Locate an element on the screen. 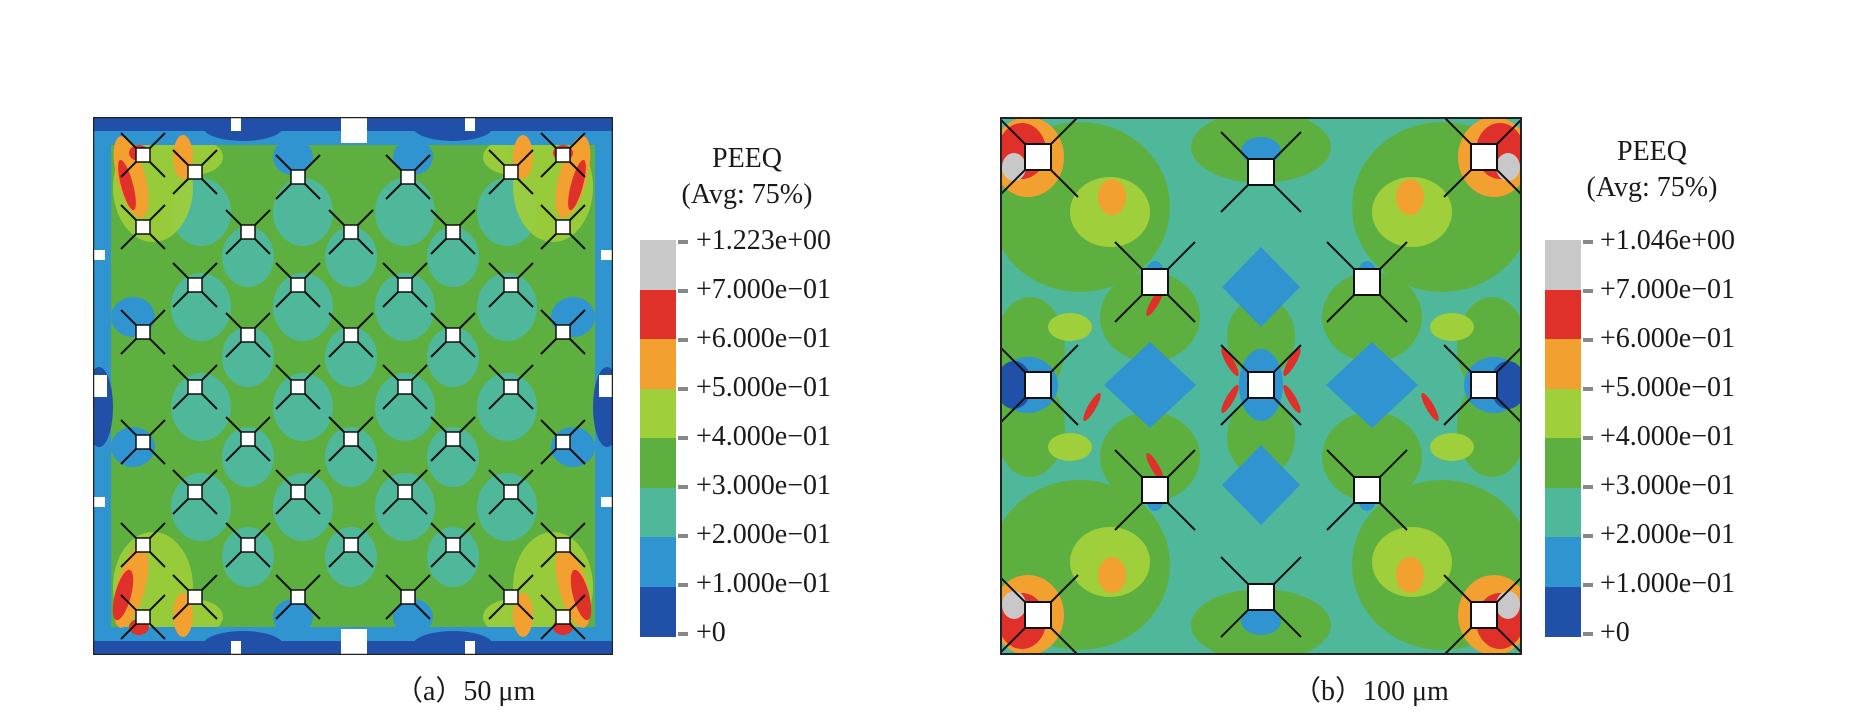 Image resolution: width=1869 pixels, height=719 pixels. color-scale-bar-b is located at coordinates (1563, 438).